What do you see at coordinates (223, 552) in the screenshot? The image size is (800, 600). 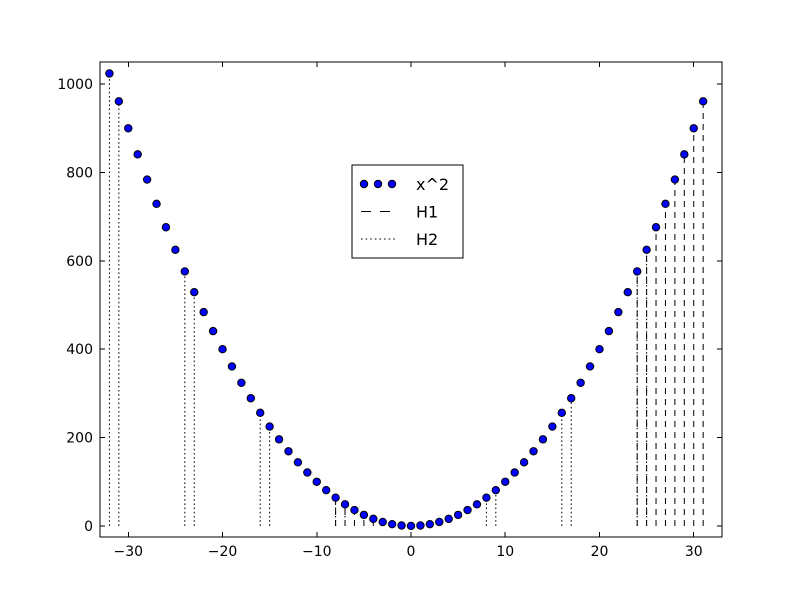 I see `x-tick-label: −20` at bounding box center [223, 552].